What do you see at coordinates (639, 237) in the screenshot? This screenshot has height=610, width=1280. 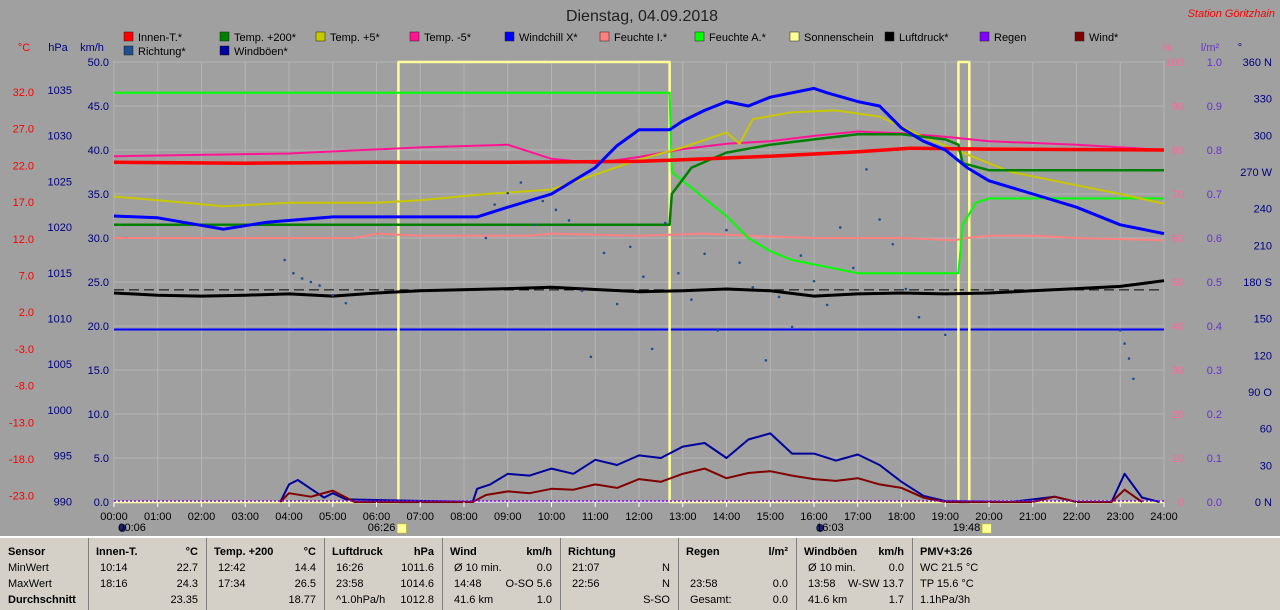 I see `series-feuchte-innen` at bounding box center [639, 237].